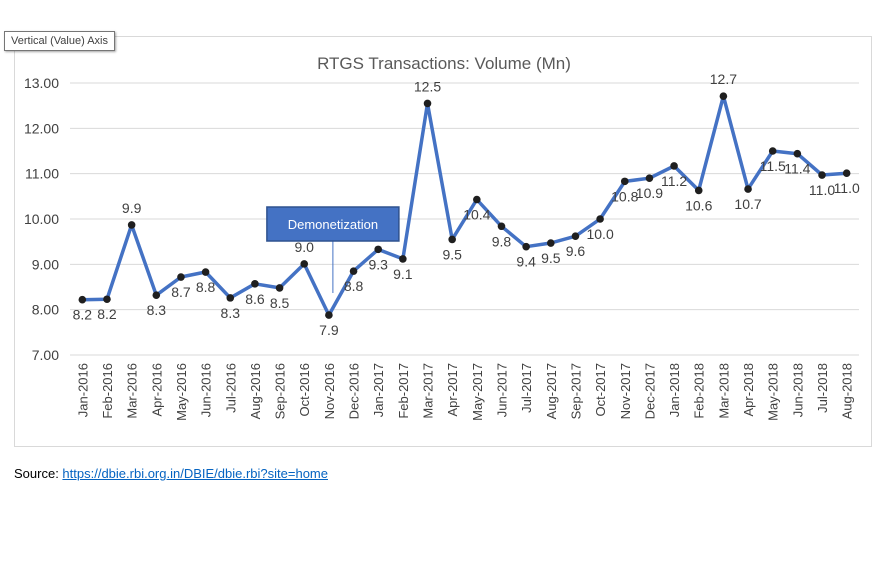  What do you see at coordinates (41, 219) in the screenshot?
I see `y-tick-label: 10.00` at bounding box center [41, 219].